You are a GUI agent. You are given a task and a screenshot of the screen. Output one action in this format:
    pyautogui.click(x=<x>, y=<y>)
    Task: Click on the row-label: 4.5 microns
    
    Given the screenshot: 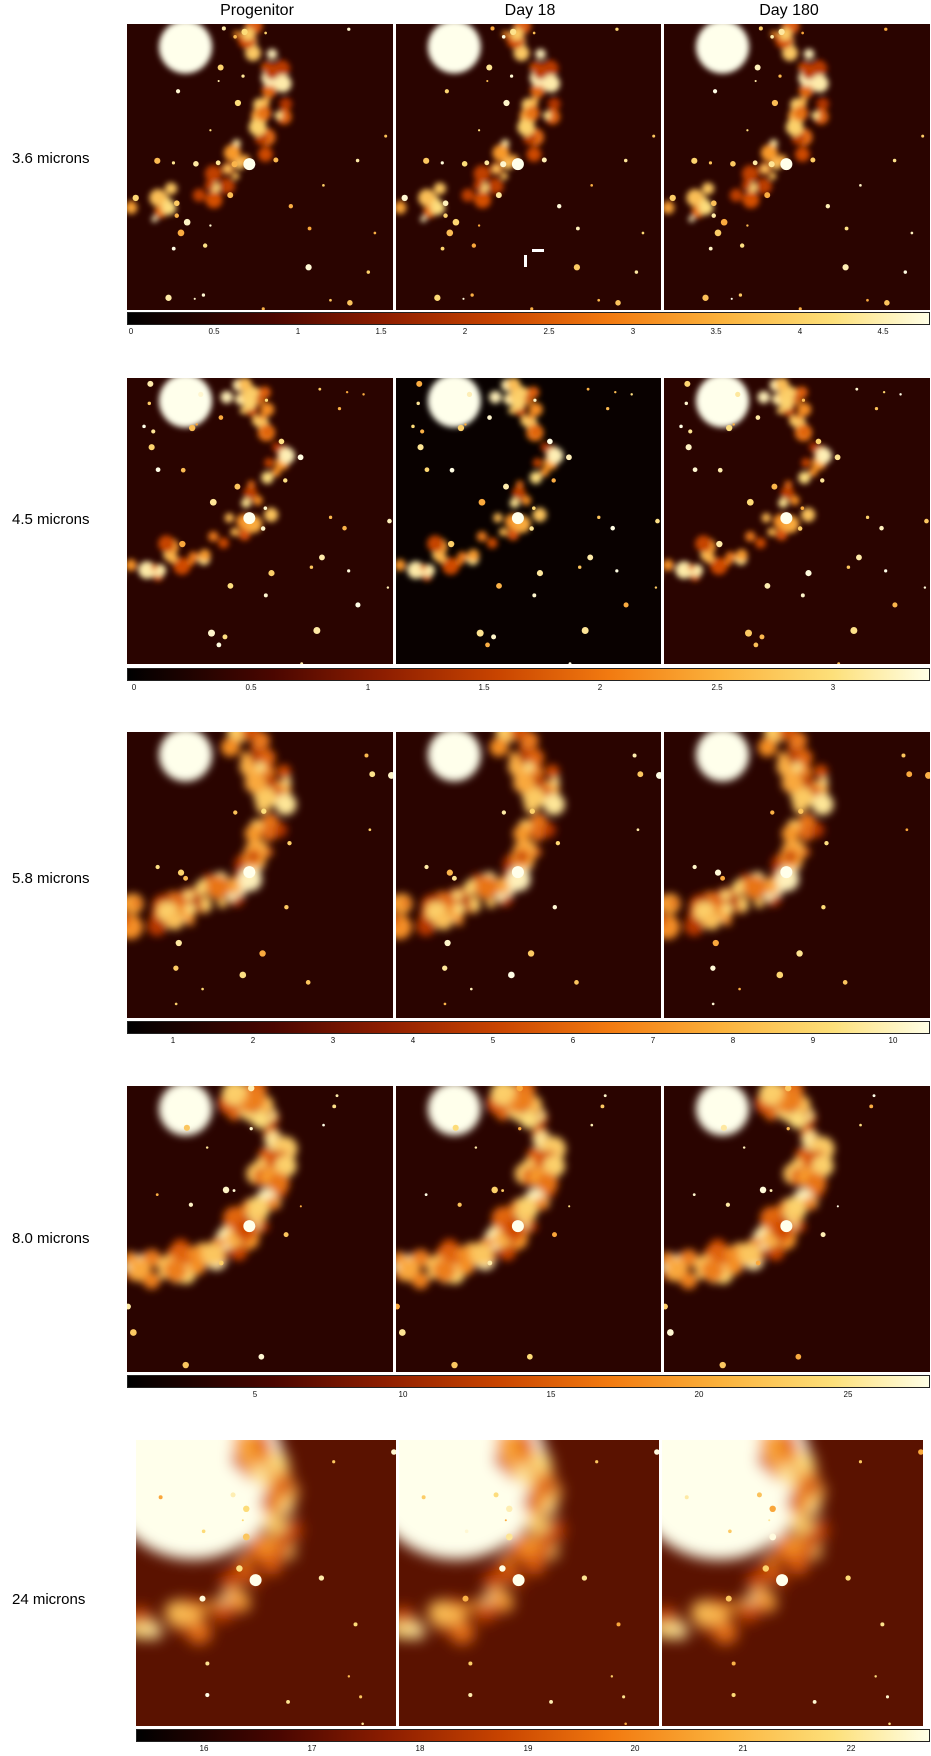 What is the action you would take?
    pyautogui.click(x=51, y=519)
    